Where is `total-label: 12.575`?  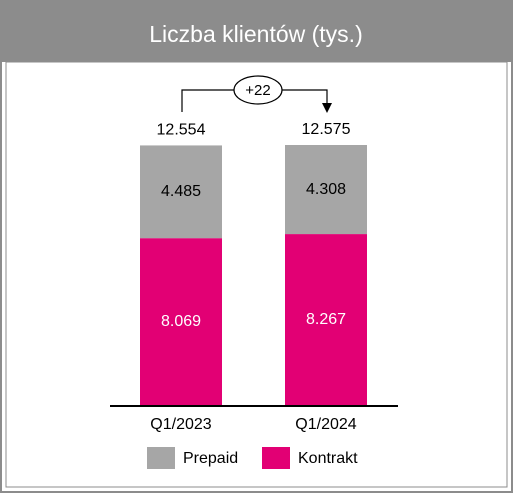
total-label: 12.575 is located at coordinates (326, 129).